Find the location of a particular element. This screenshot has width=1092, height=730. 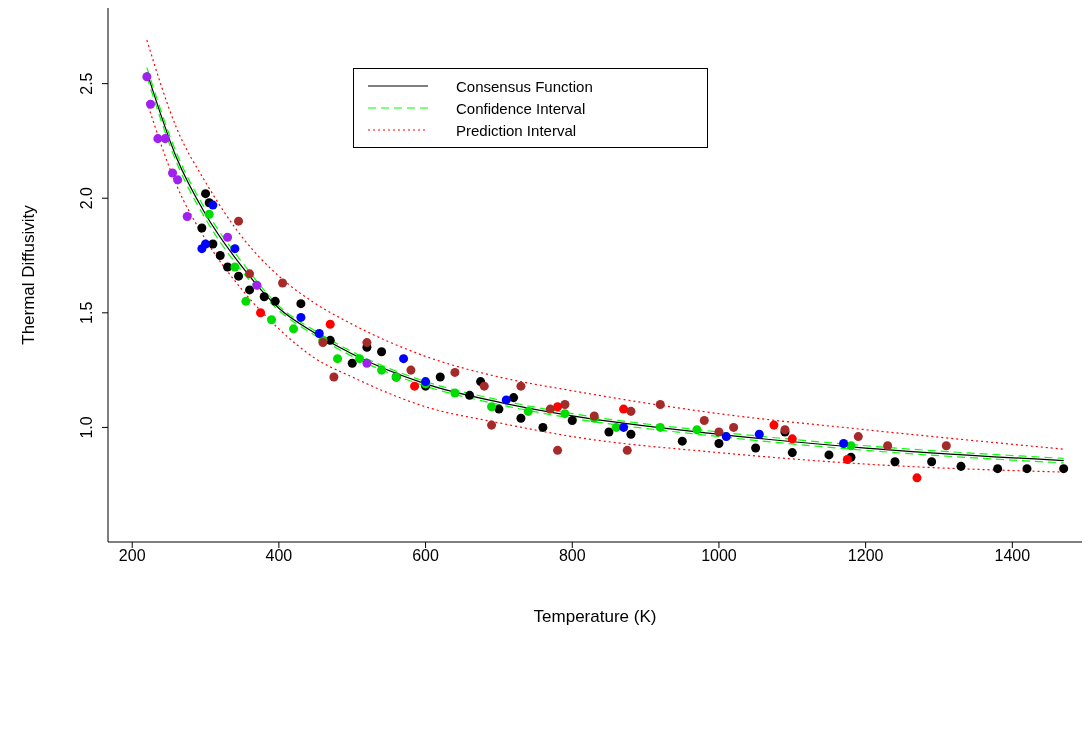

y-tick-label: 2.0 is located at coordinates (86, 198).